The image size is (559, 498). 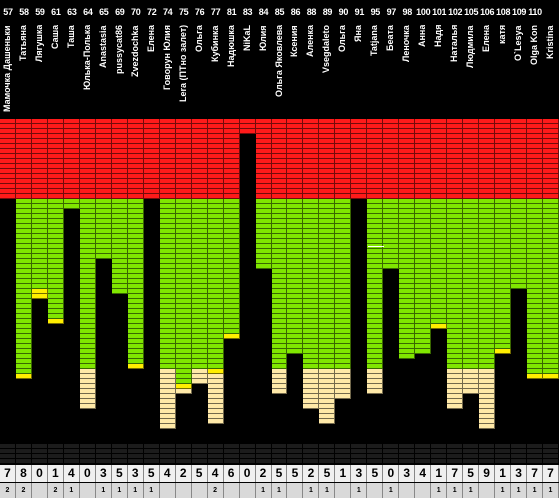 What do you see at coordinates (311, 12) in the screenshot?
I see `participant-number: 88` at bounding box center [311, 12].